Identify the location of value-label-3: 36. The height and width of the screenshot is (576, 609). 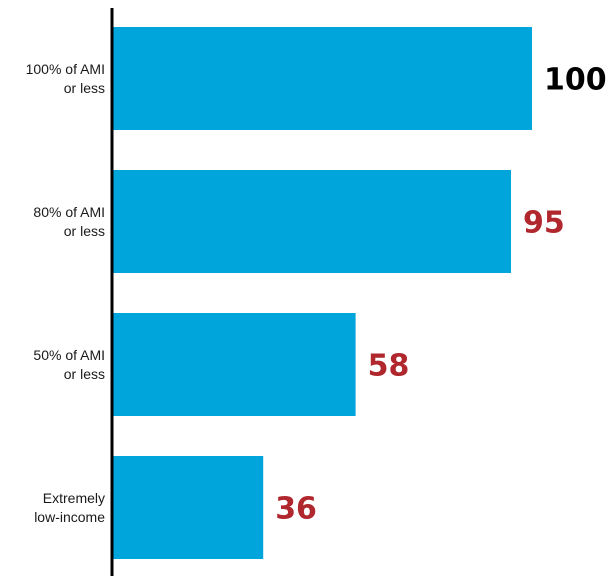
(296, 509).